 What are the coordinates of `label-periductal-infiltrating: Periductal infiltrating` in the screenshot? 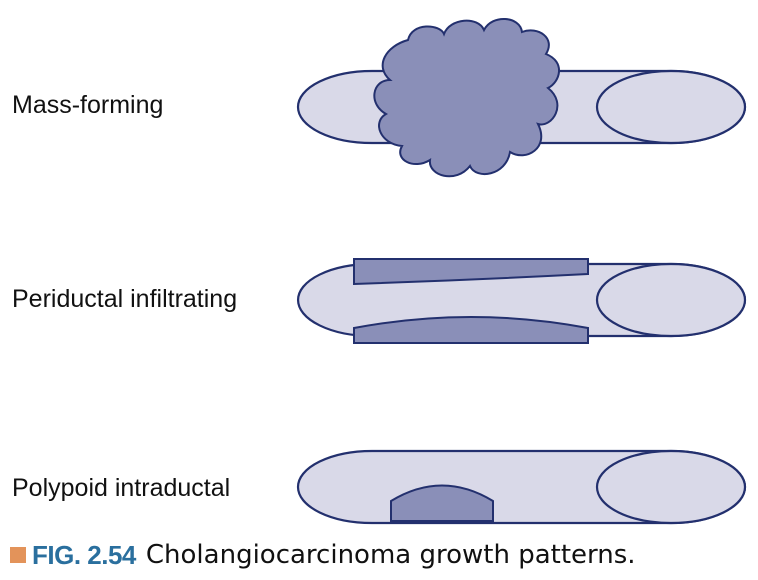 It's located at (125, 299).